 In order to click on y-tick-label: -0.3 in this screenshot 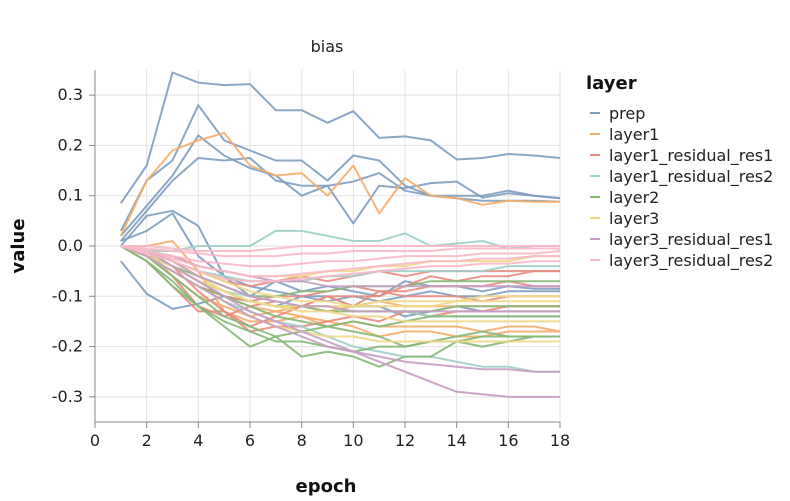, I will do `click(67, 396)`.